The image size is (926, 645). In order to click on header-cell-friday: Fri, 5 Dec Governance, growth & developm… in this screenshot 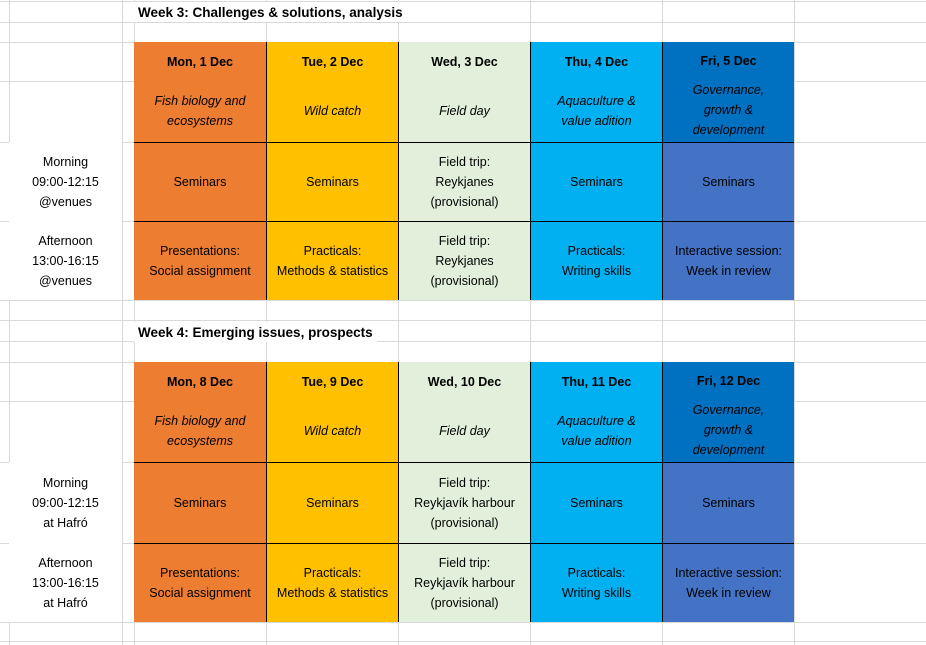, I will do `click(728, 92)`.